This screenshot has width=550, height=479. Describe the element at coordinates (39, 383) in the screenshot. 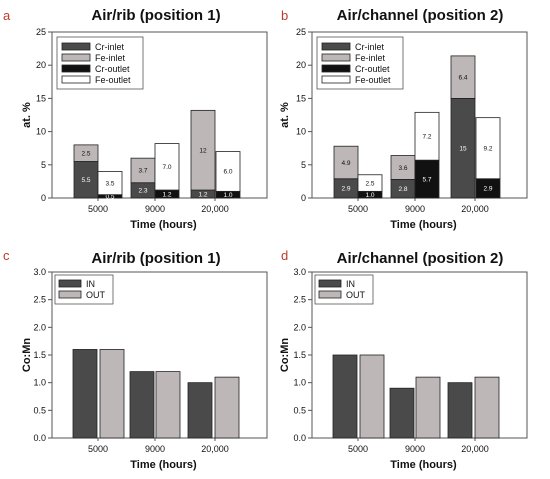

I see `y-tick-label: 1.0` at that location.